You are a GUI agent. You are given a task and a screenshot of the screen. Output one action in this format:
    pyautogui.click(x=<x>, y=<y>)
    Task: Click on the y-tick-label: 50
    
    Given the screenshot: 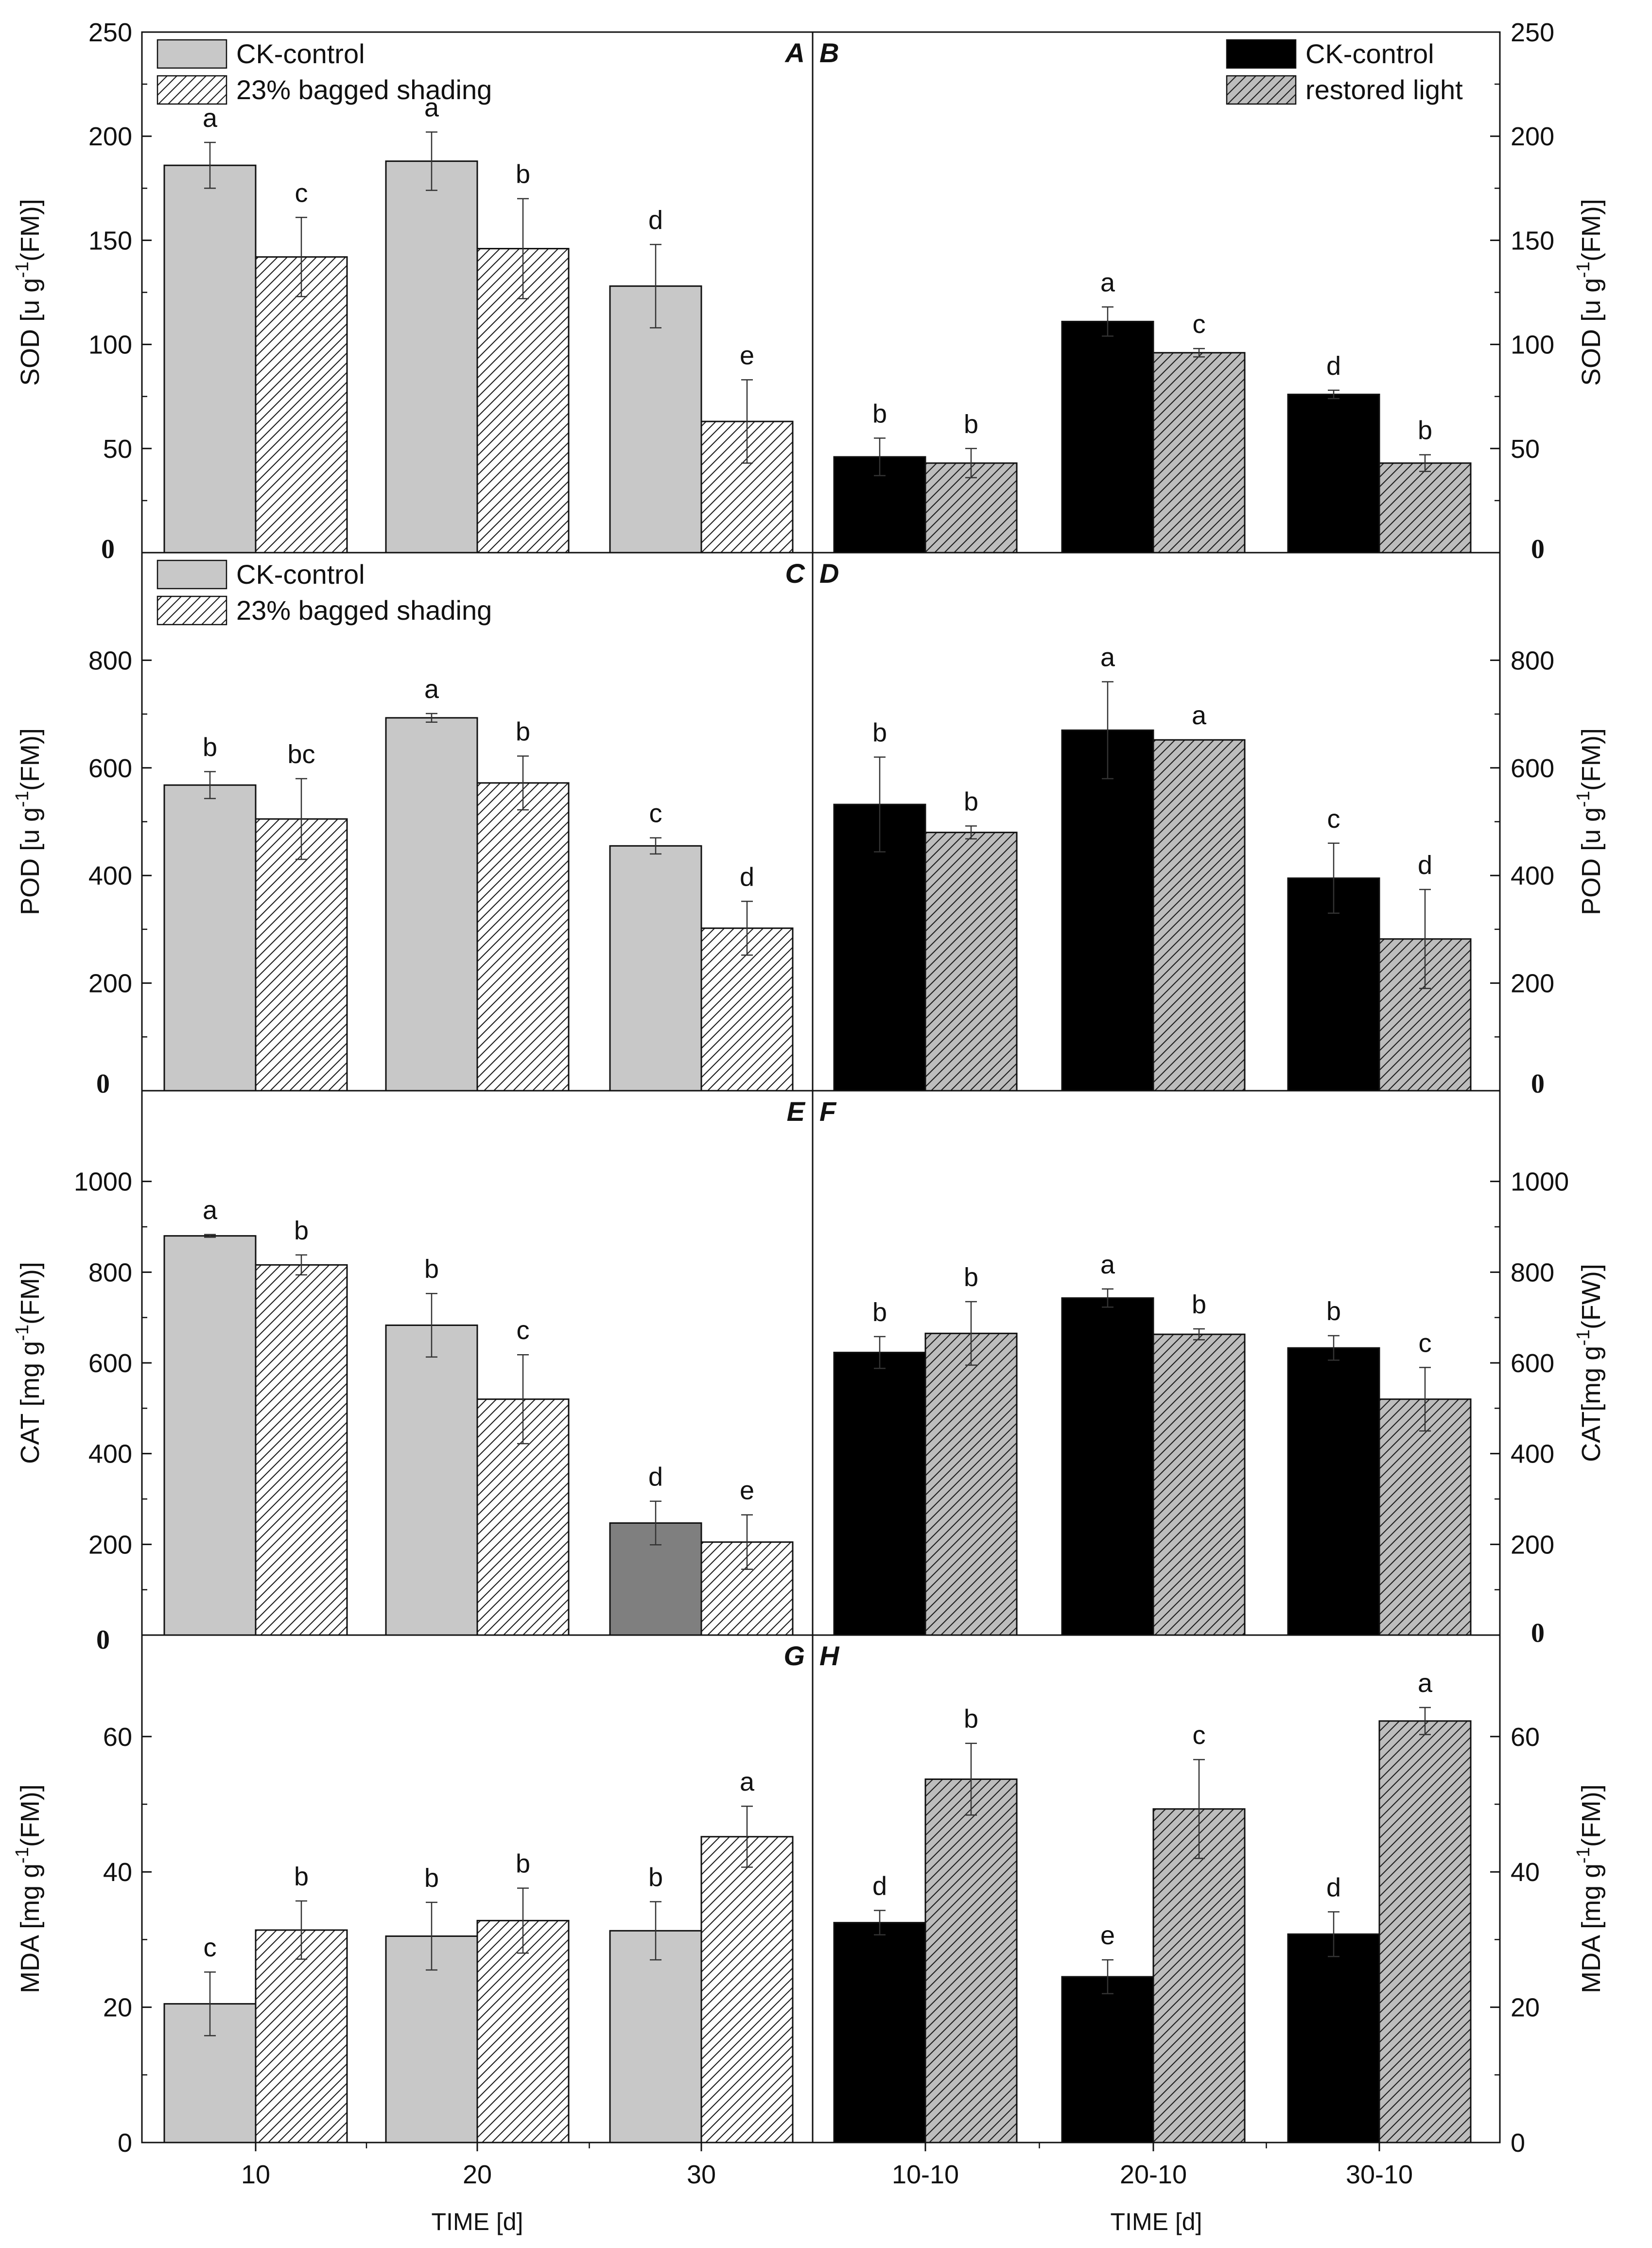 What is the action you would take?
    pyautogui.click(x=1525, y=449)
    